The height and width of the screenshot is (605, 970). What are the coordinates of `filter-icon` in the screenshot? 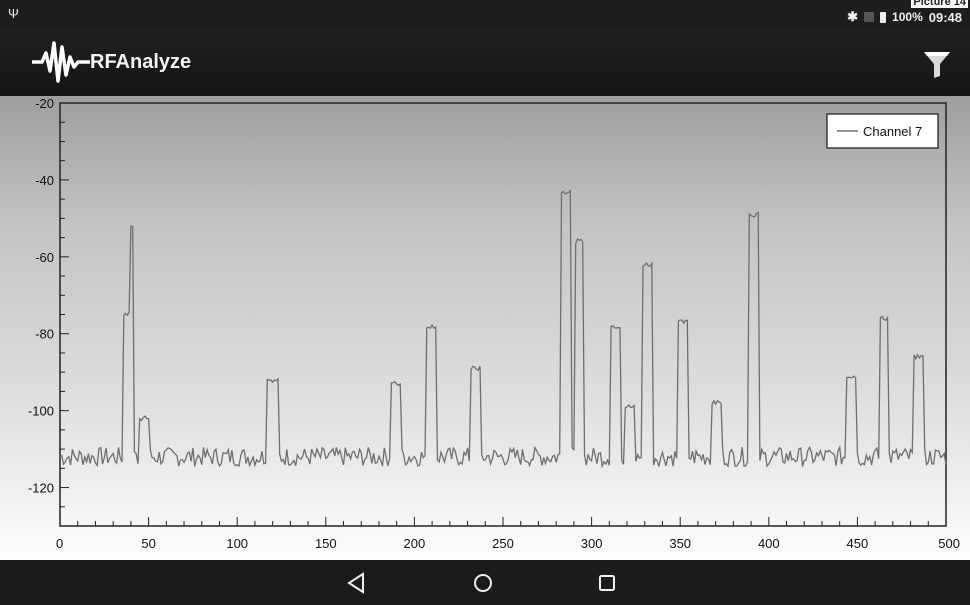 It's located at (937, 65).